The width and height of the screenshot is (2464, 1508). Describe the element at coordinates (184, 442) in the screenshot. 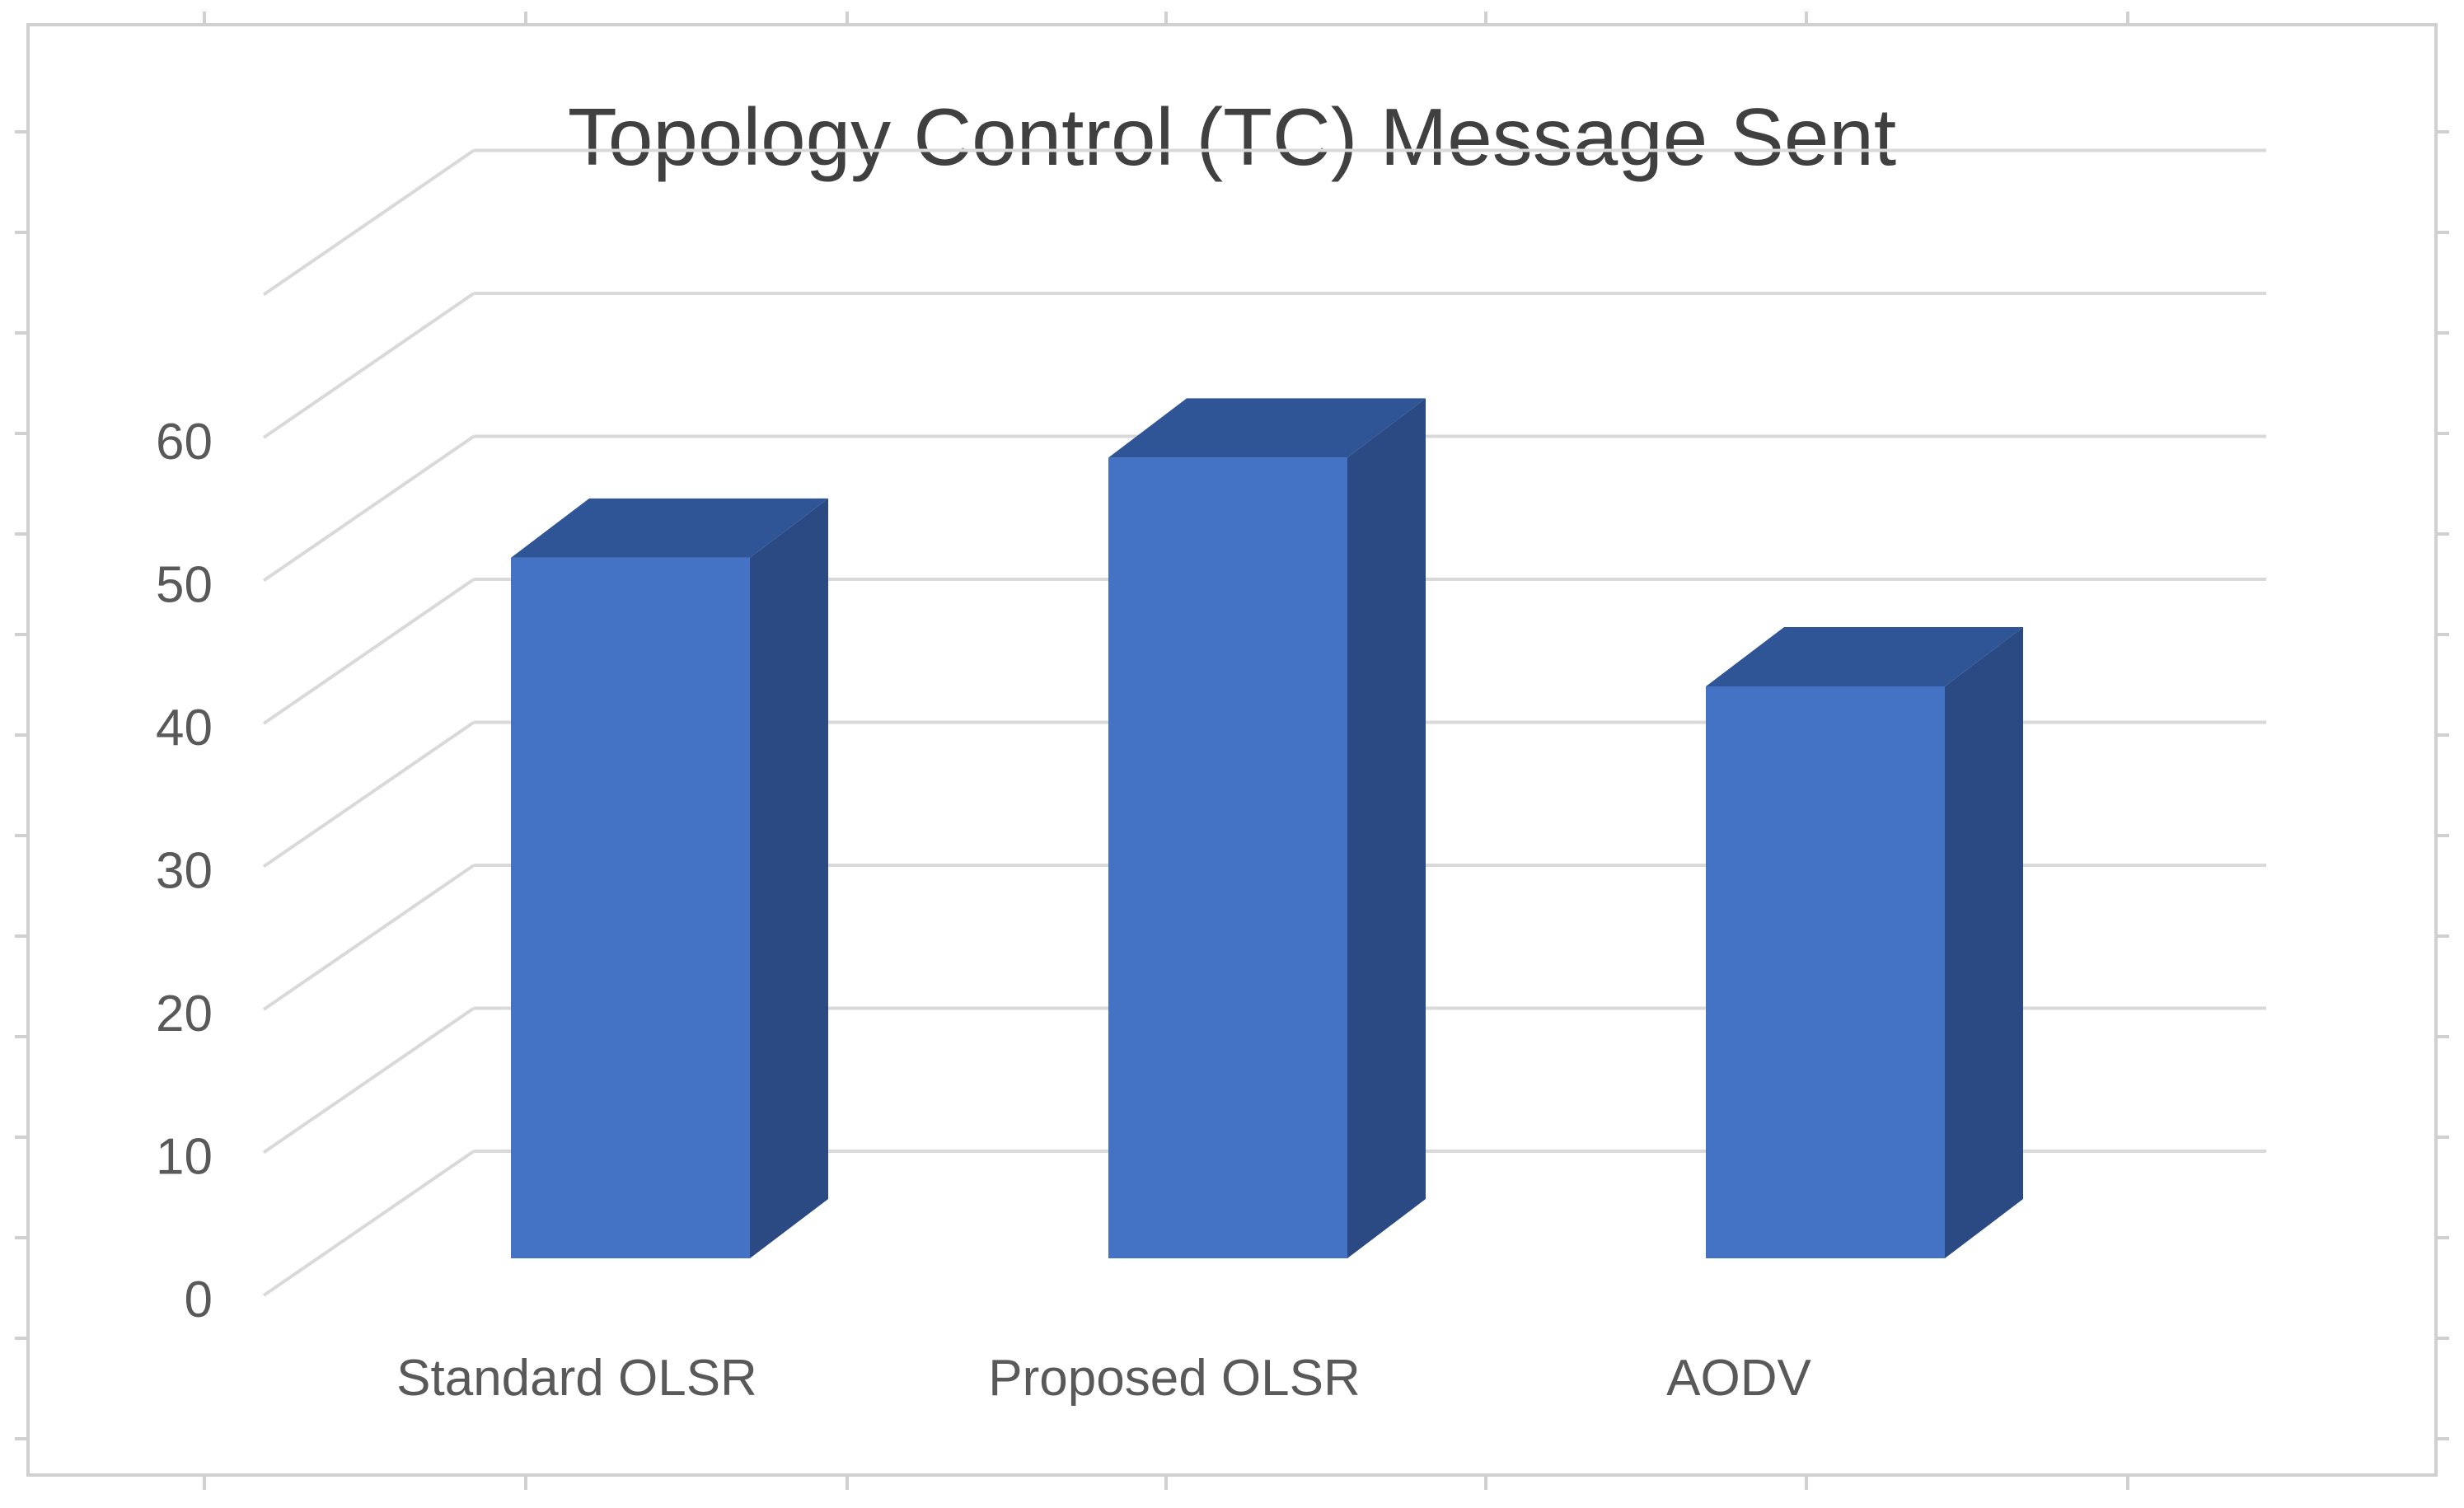

I see `y-tick-label: 60` at that location.